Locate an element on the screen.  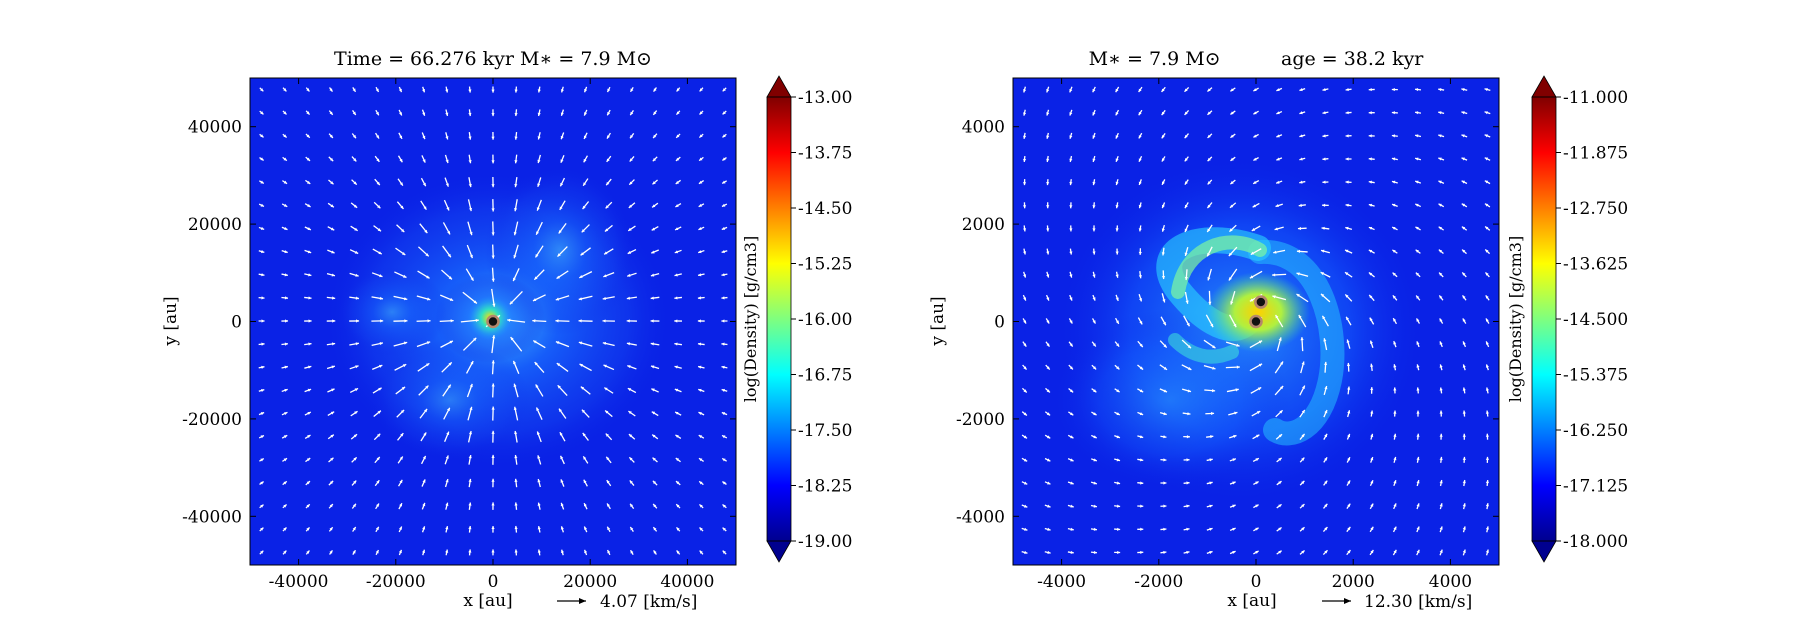
y-tick-label: 20000 is located at coordinates (215, 225).